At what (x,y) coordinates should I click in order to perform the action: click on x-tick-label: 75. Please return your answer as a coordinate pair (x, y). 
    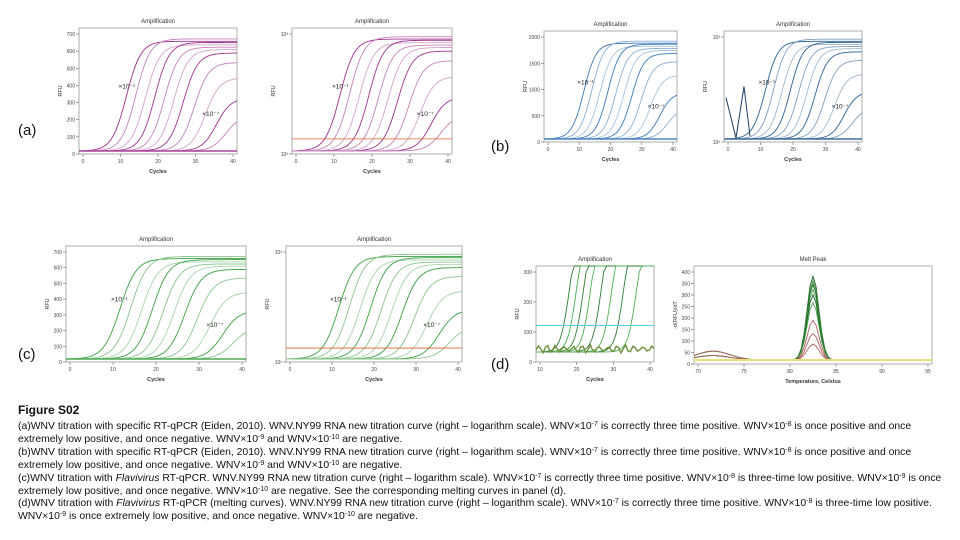
    Looking at the image, I should click on (744, 372).